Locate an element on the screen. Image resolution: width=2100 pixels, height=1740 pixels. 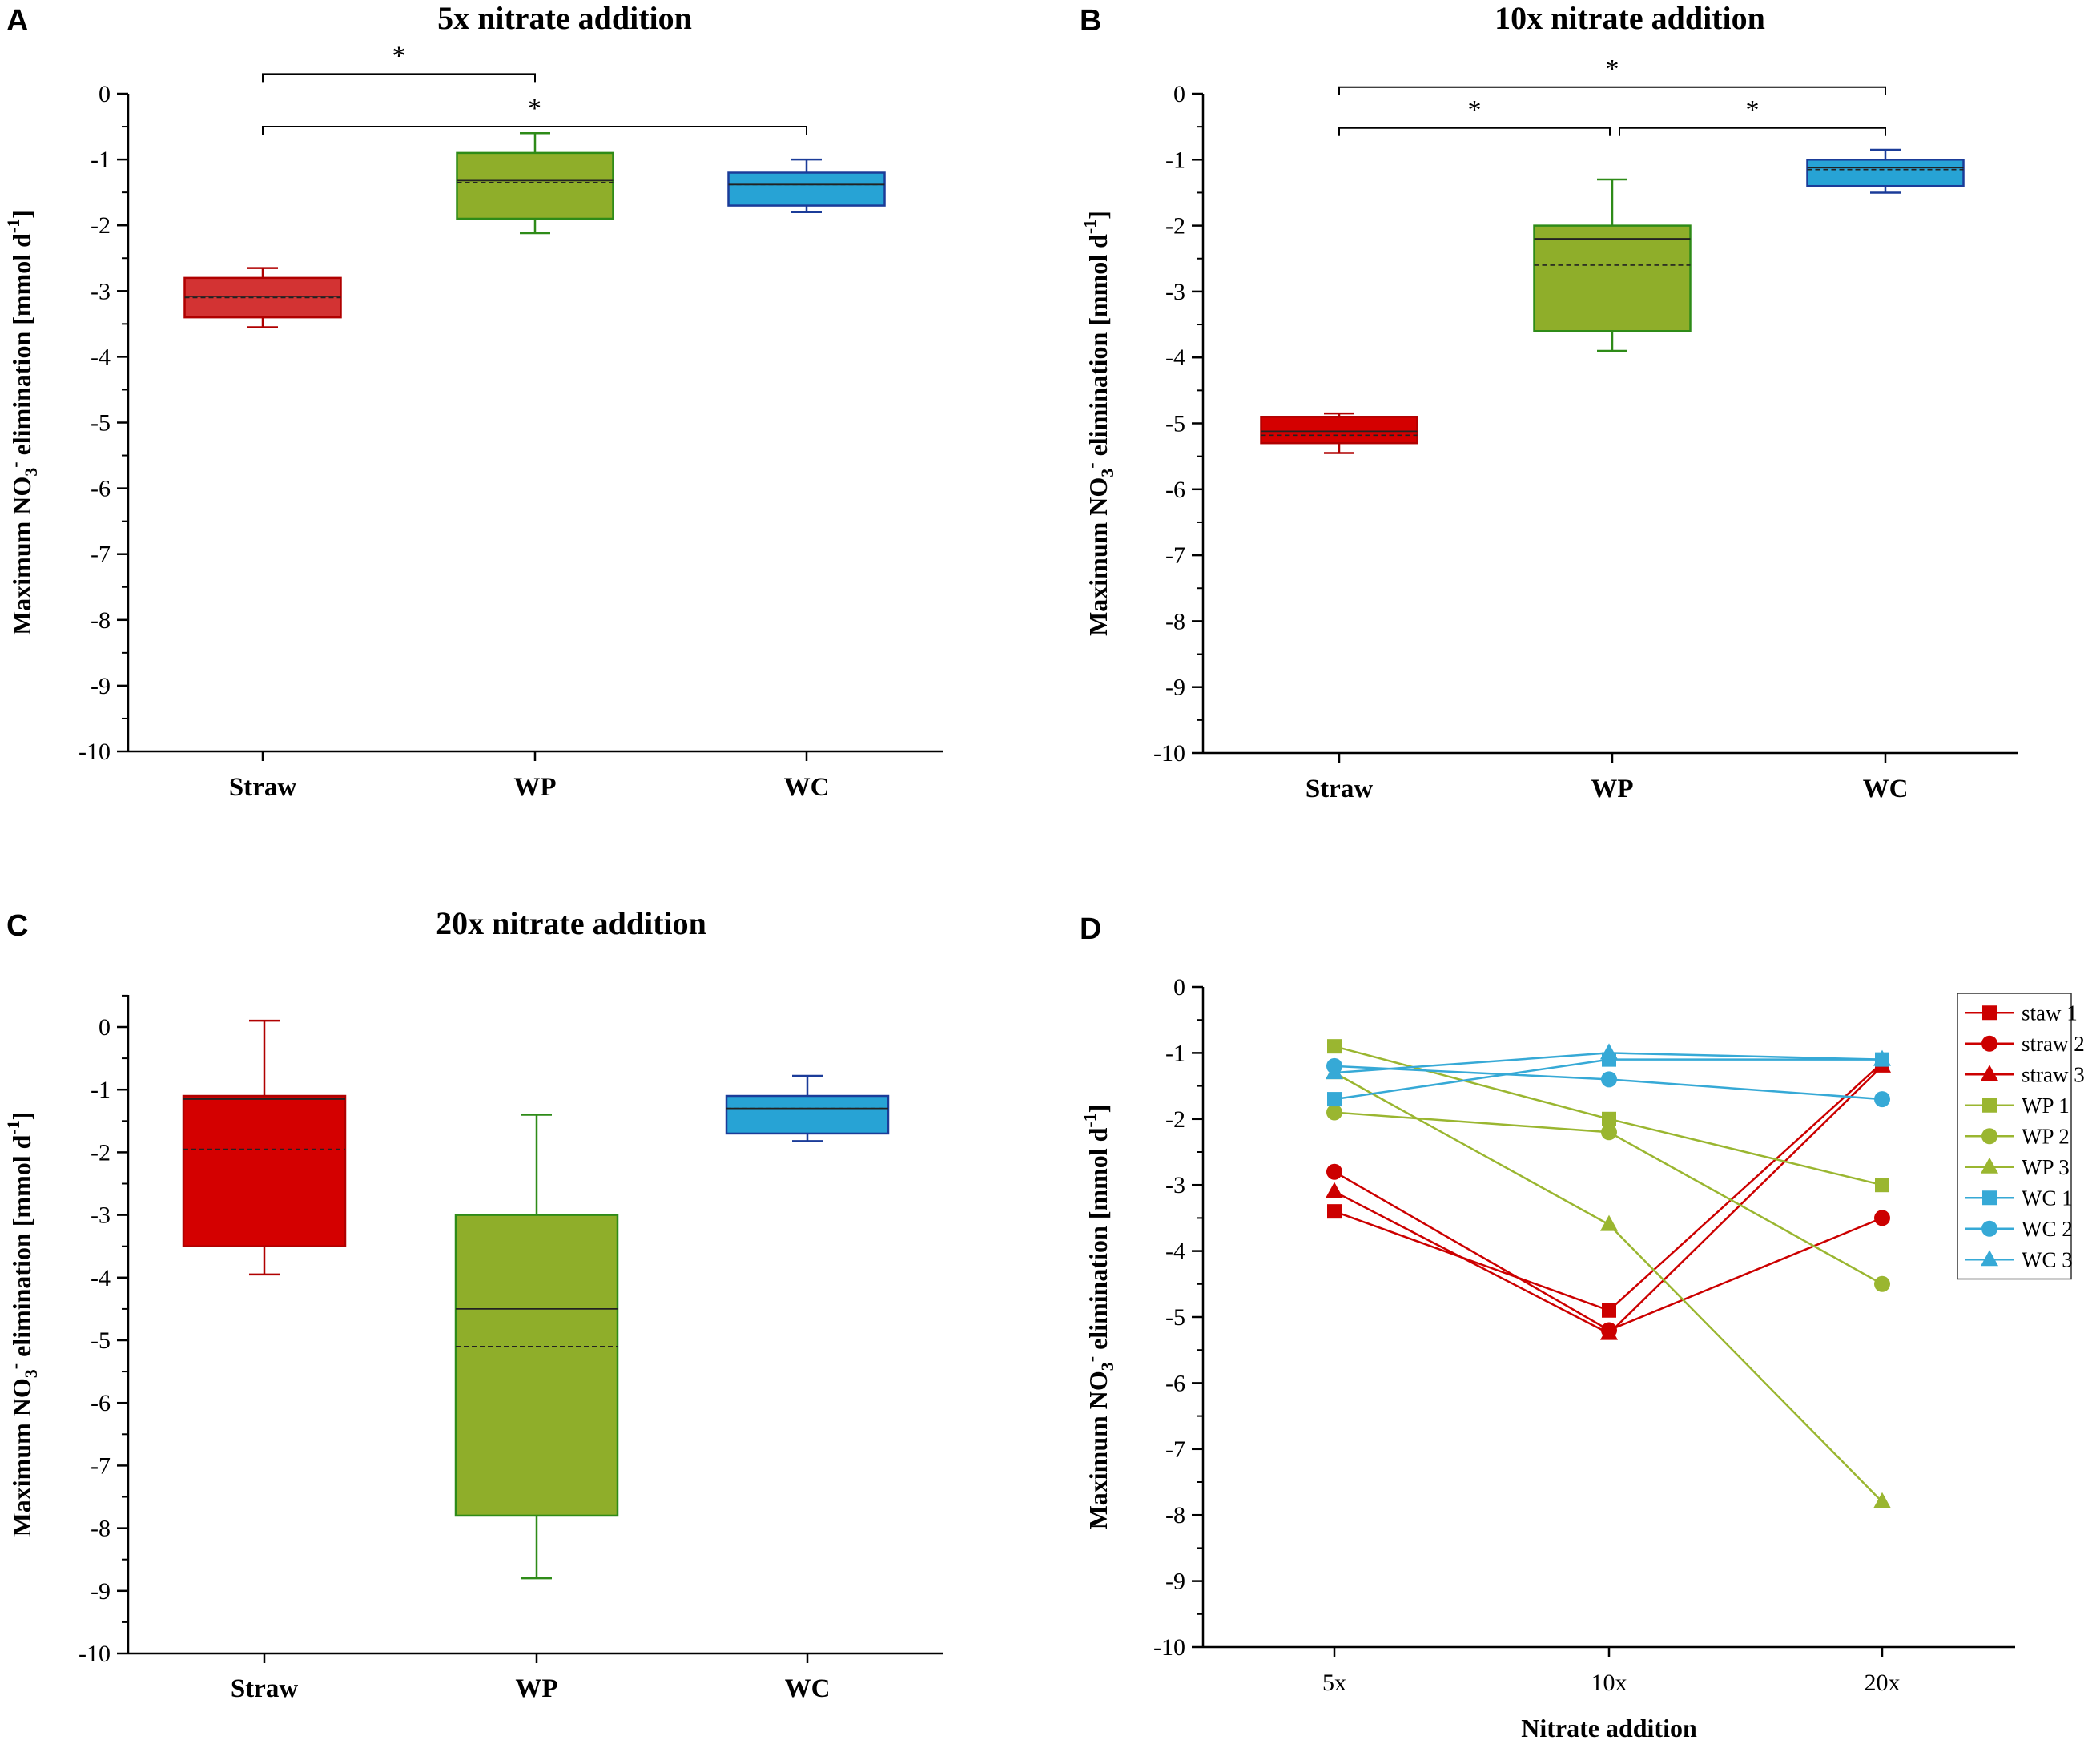
chart-title: 10x nitrate addition is located at coordinates (1630, 18).